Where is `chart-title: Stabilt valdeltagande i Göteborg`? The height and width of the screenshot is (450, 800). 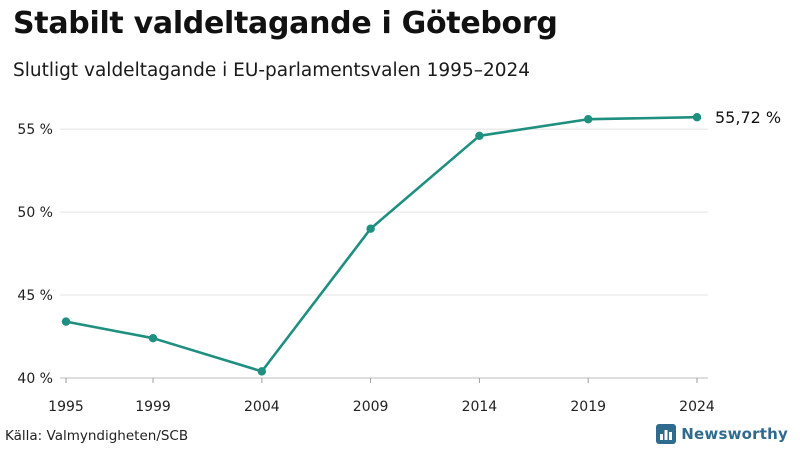
chart-title: Stabilt valdeltagande i Göteborg is located at coordinates (285, 23).